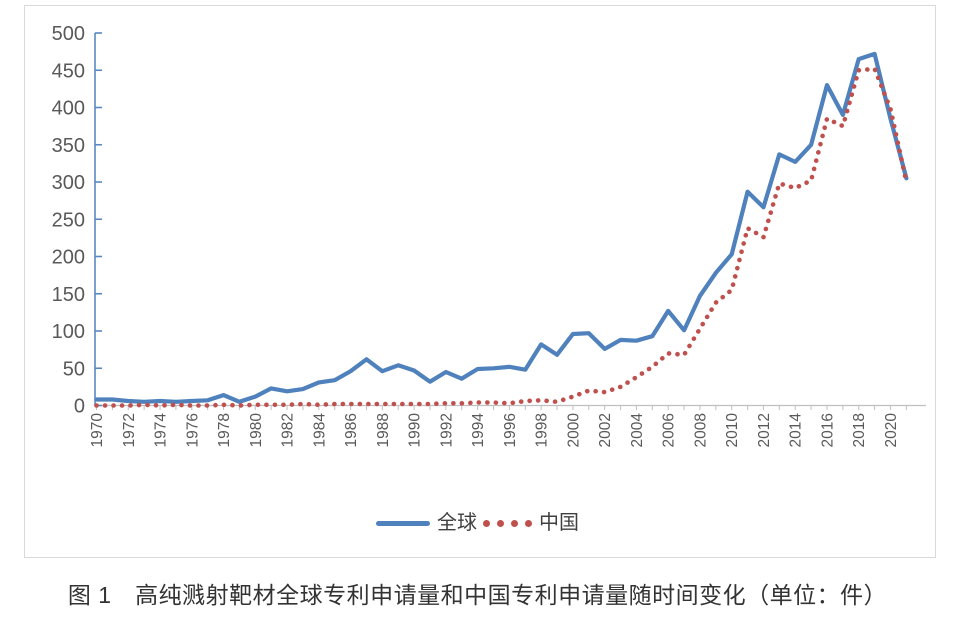 This screenshot has height=621, width=955. Describe the element at coordinates (700, 430) in the screenshot. I see `x-tick-label: 2008` at that location.